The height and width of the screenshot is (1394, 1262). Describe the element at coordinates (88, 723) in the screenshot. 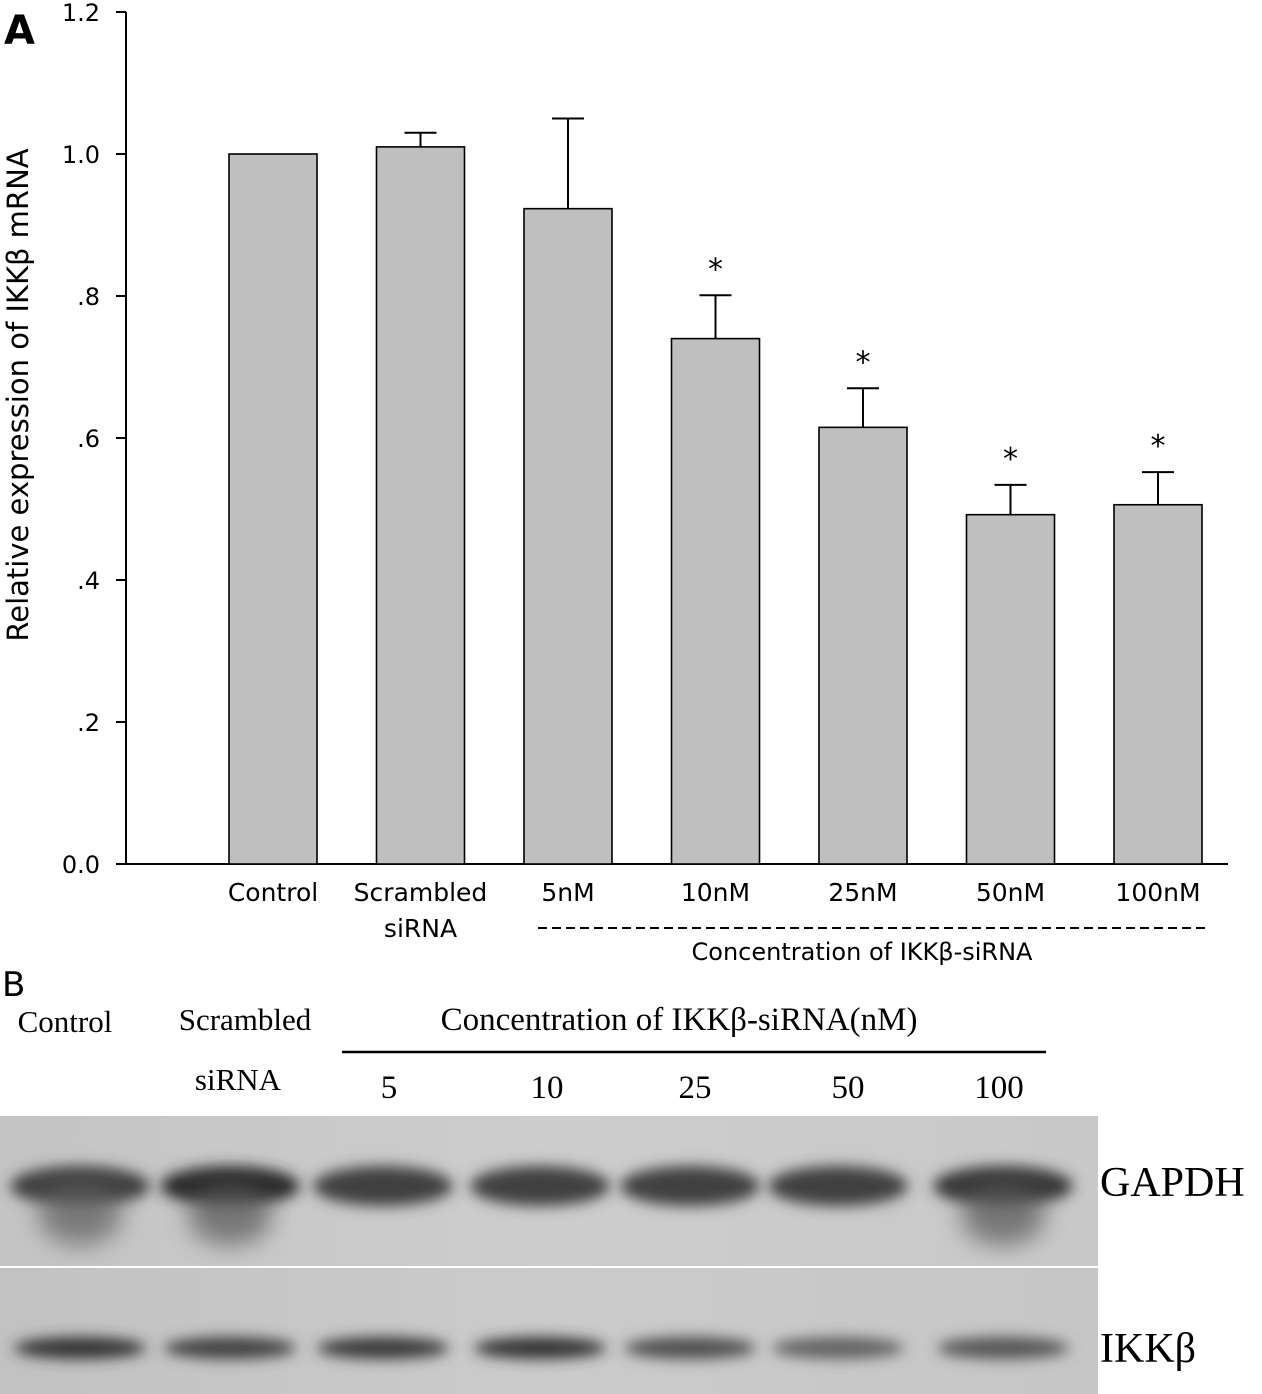

I see `y-tick-label: .2` at that location.